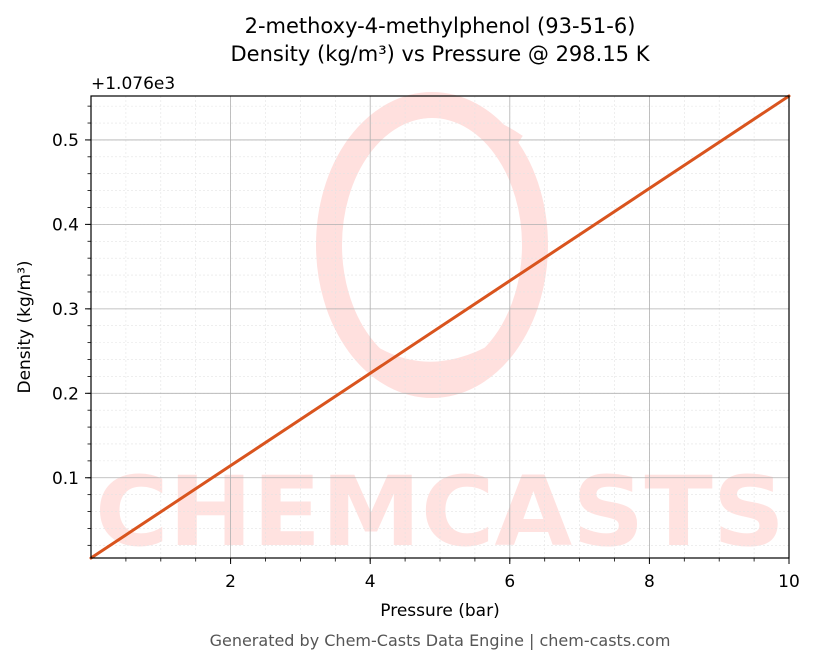  What do you see at coordinates (649, 582) in the screenshot?
I see `x-tick-label: 8` at bounding box center [649, 582].